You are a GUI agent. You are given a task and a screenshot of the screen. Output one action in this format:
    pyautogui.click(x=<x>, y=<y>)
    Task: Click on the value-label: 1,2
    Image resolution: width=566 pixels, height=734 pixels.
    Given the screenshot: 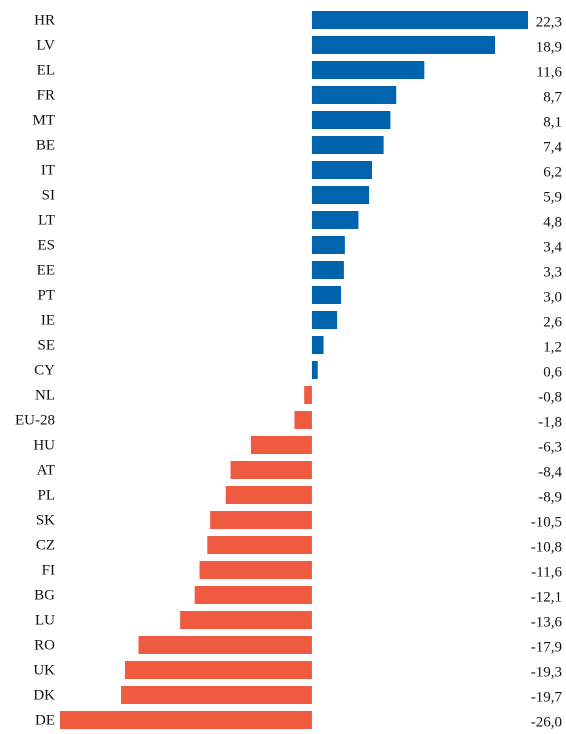 What is the action you would take?
    pyautogui.click(x=552, y=347)
    